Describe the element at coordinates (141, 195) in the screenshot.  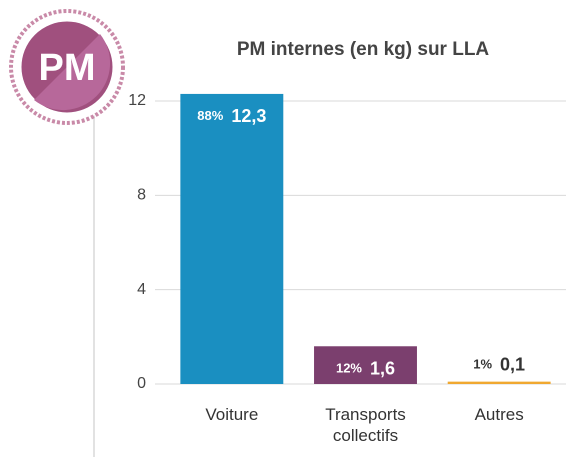
I see `y-tick-label: 8` at that location.